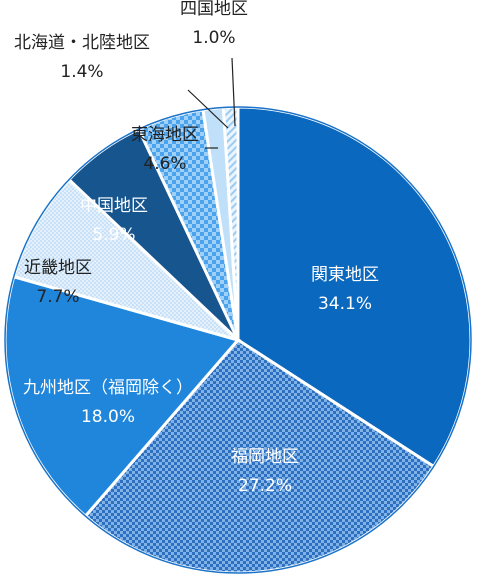  Describe the element at coordinates (164, 164) in the screenshot. I see `slice-value-label: 4.6%` at that location.